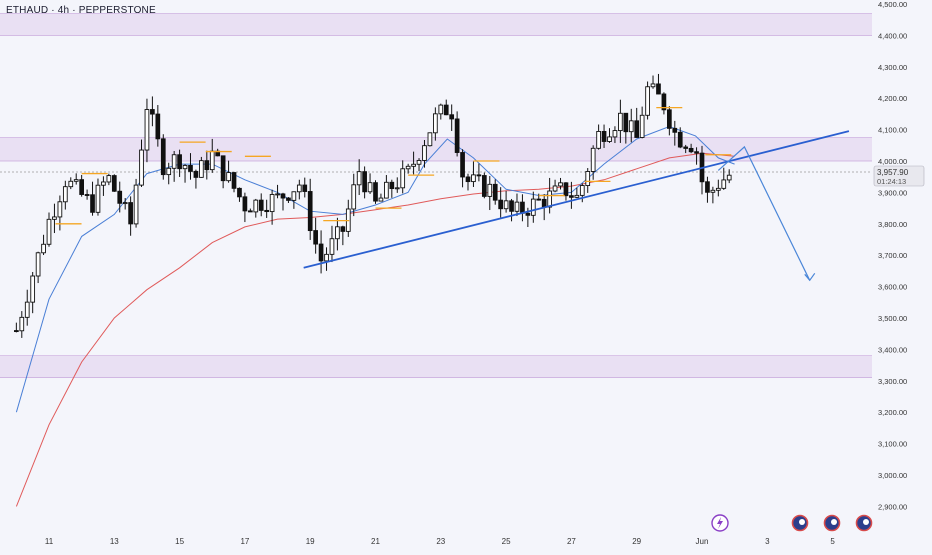 This screenshot has width=932, height=555. What do you see at coordinates (902, 275) in the screenshot?
I see `price-axis-panel` at bounding box center [902, 275].